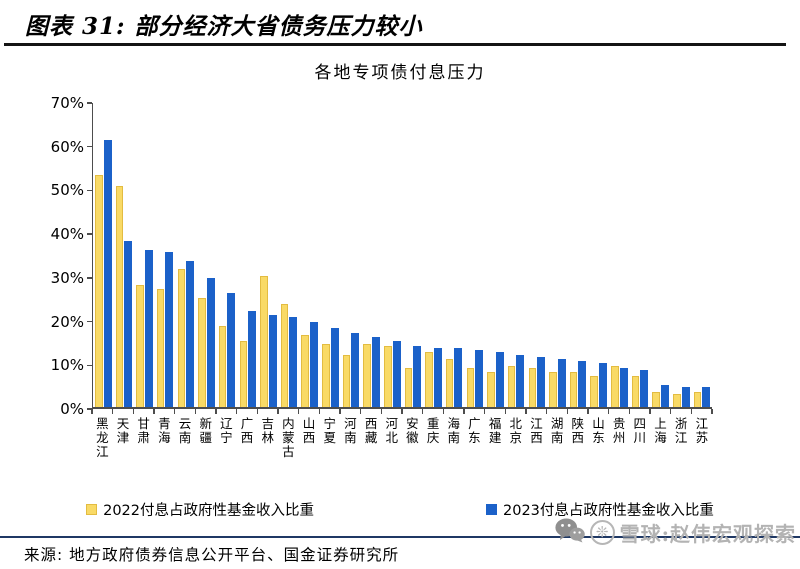  What do you see at coordinates (164, 430) in the screenshot?
I see `x-axis-label: 青 海` at bounding box center [164, 430].